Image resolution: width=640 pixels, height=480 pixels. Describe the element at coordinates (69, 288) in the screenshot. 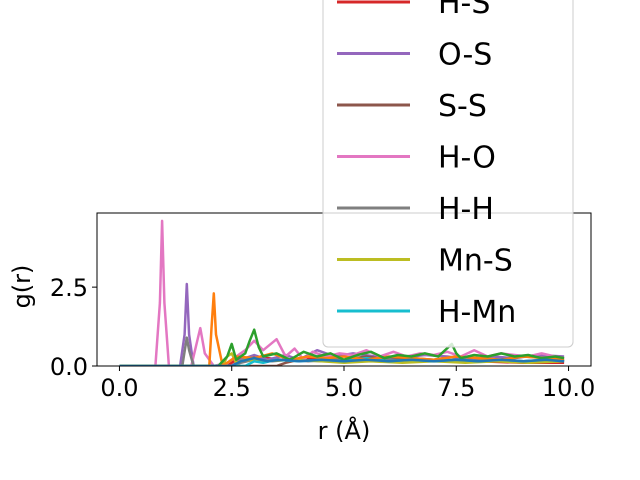

I see `y-tick-label: 2.5` at that location.